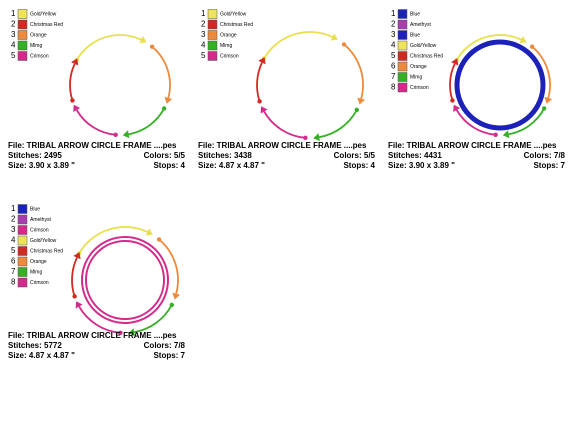 The width and height of the screenshot is (570, 435). Describe the element at coordinates (423, 46) in the screenshot. I see `color-name: Gold/Yellow` at that location.